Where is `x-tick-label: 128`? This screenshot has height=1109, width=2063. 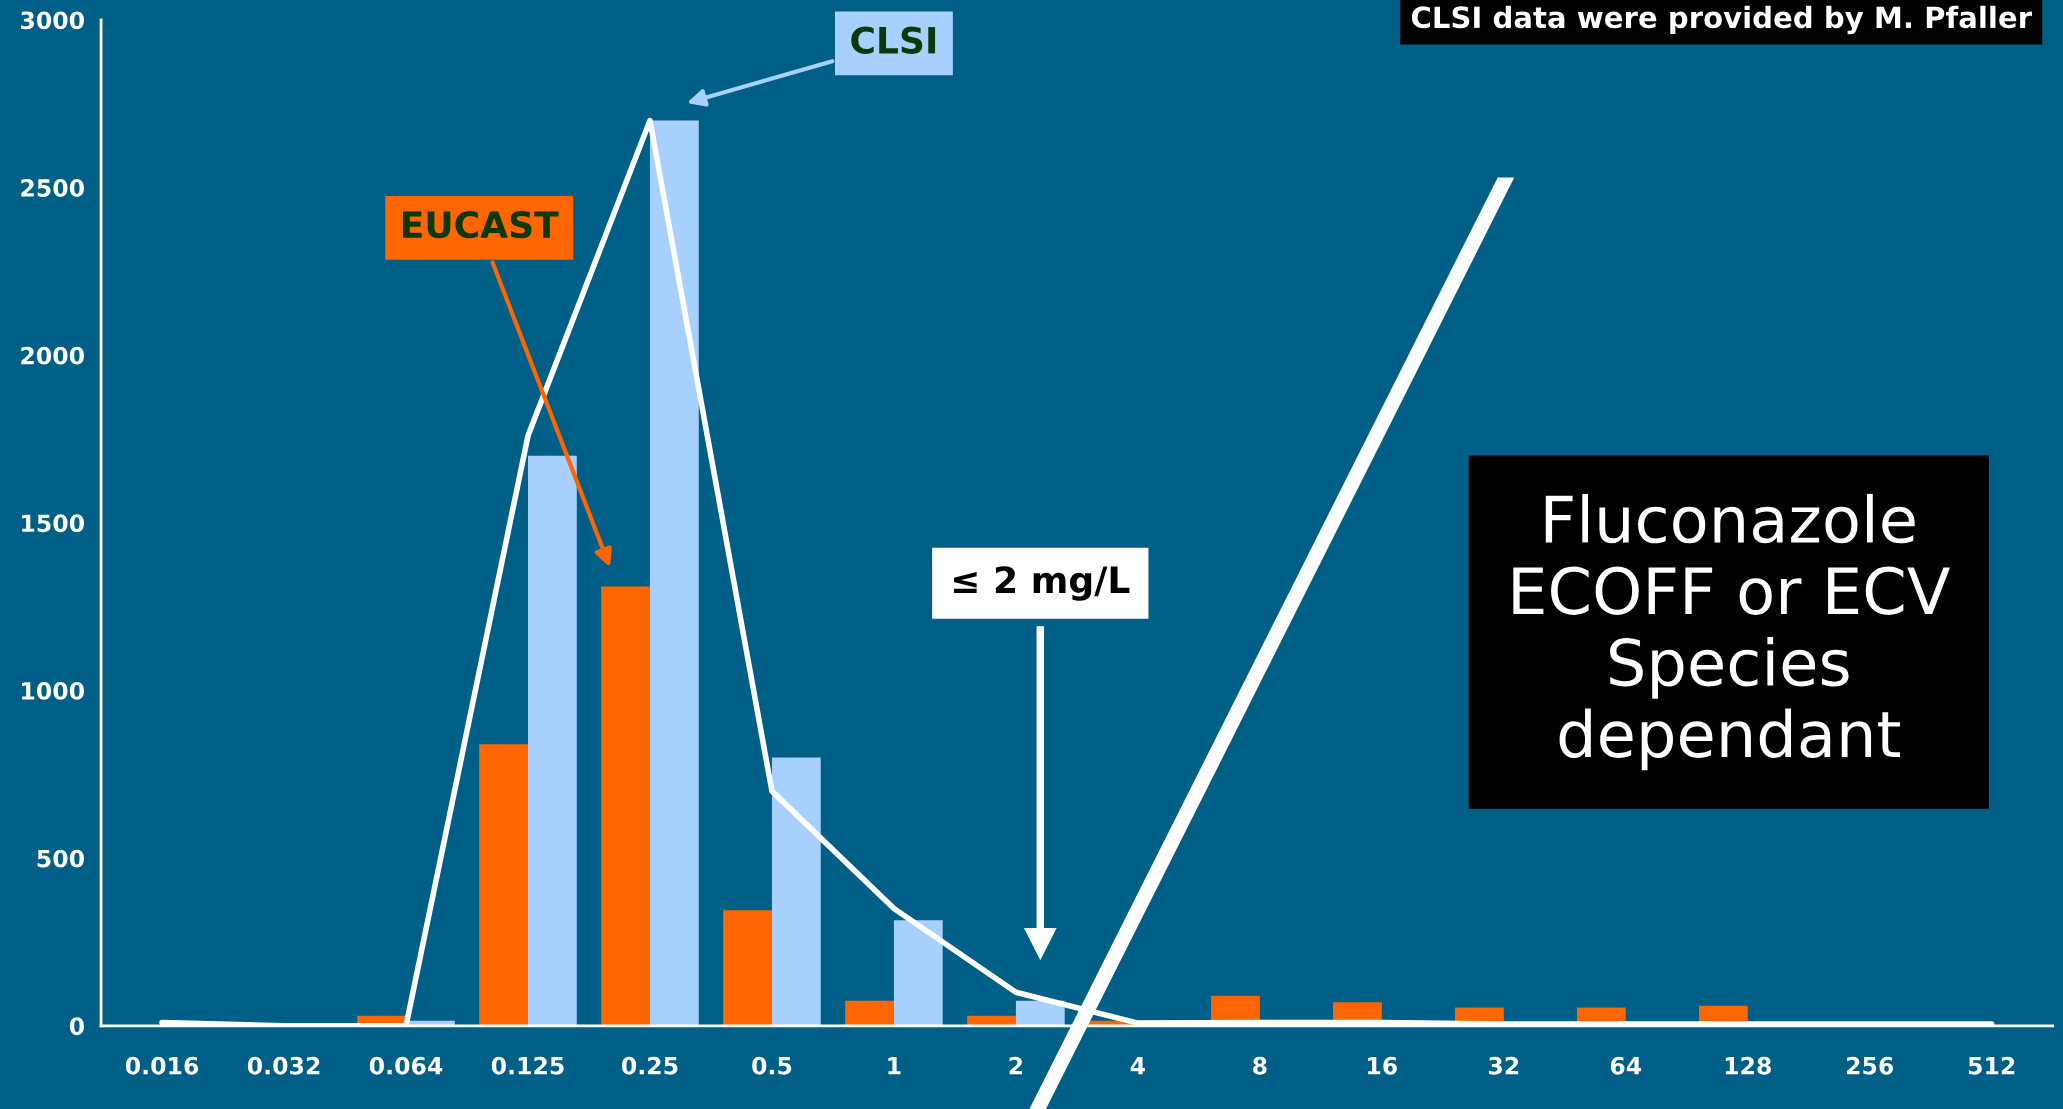 x-tick-label: 128 is located at coordinates (1748, 1065).